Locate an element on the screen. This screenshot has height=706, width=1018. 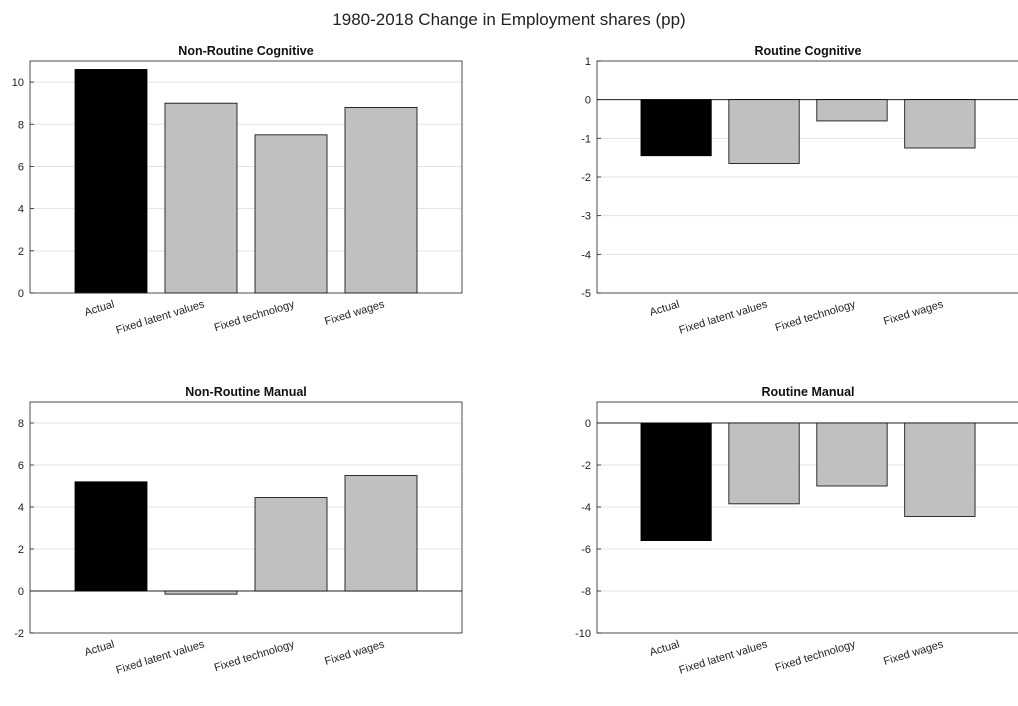
chart-title: Non-Routine Manual is located at coordinates (246, 392).